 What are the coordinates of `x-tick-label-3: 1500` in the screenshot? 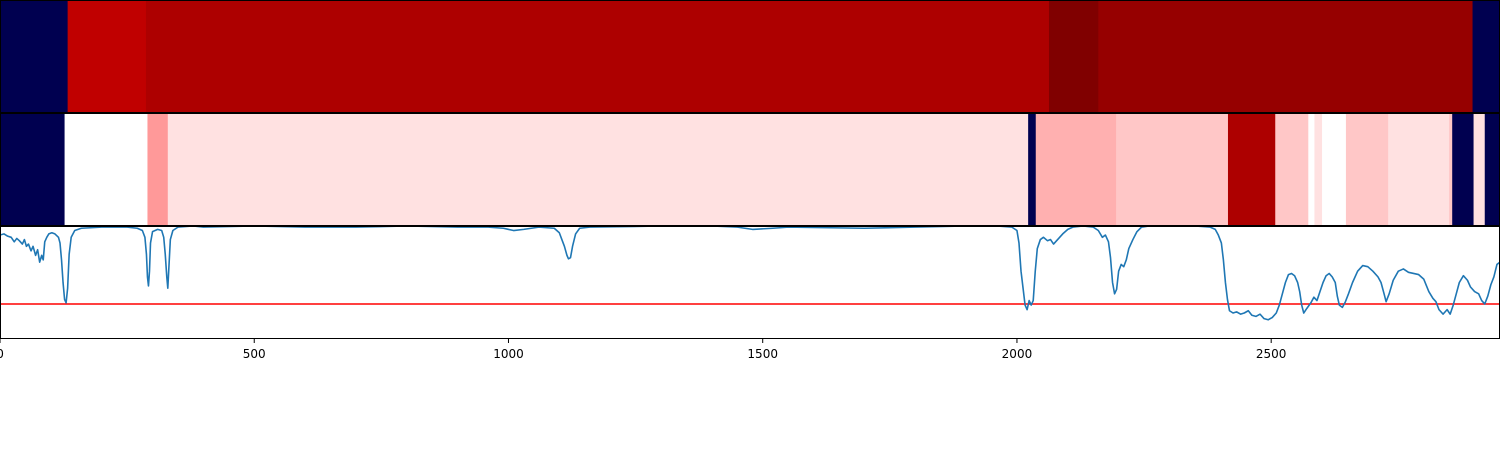 It's located at (762, 354).